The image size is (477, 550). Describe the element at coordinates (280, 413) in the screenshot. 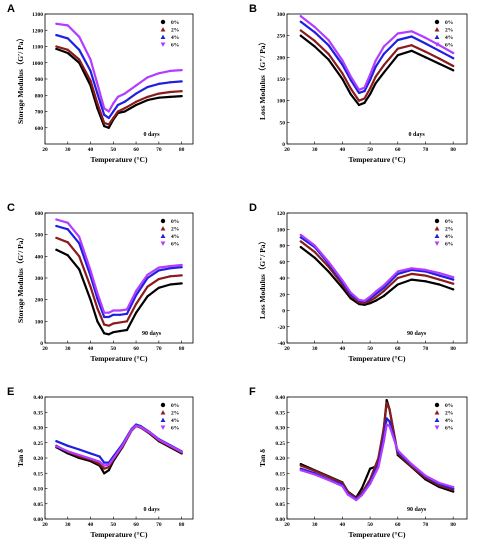

I see `y-tick-label: 0.35` at that location.